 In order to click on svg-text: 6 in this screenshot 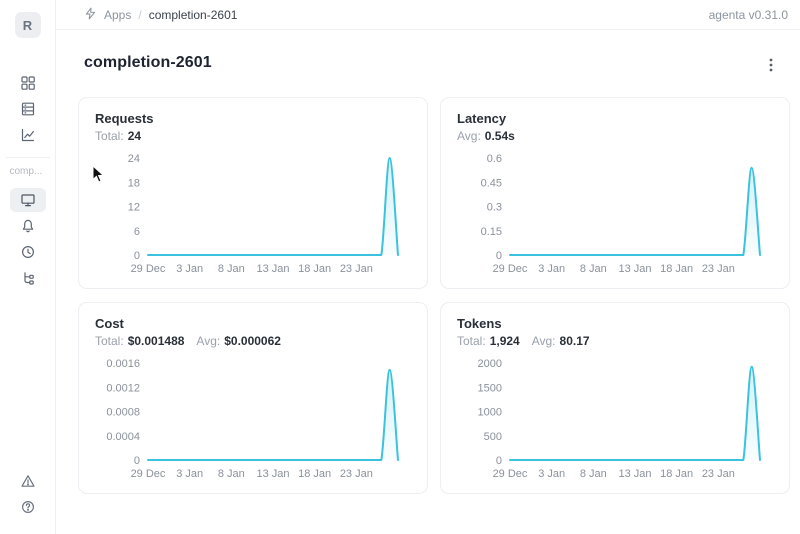, I will do `click(137, 232)`.